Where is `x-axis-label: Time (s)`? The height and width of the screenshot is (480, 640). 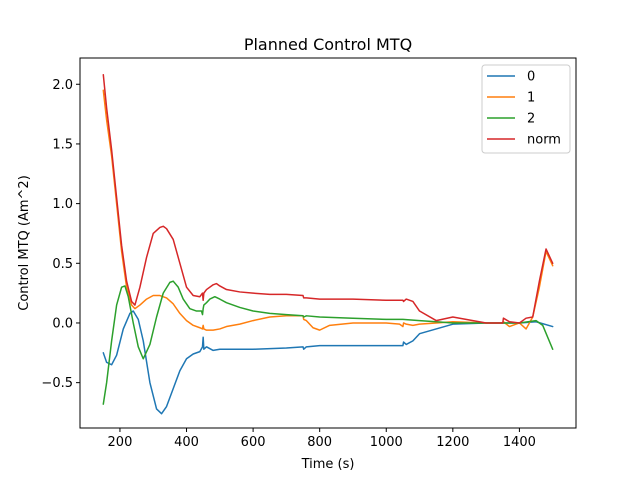
x-axis-label: Time (s) is located at coordinates (328, 464).